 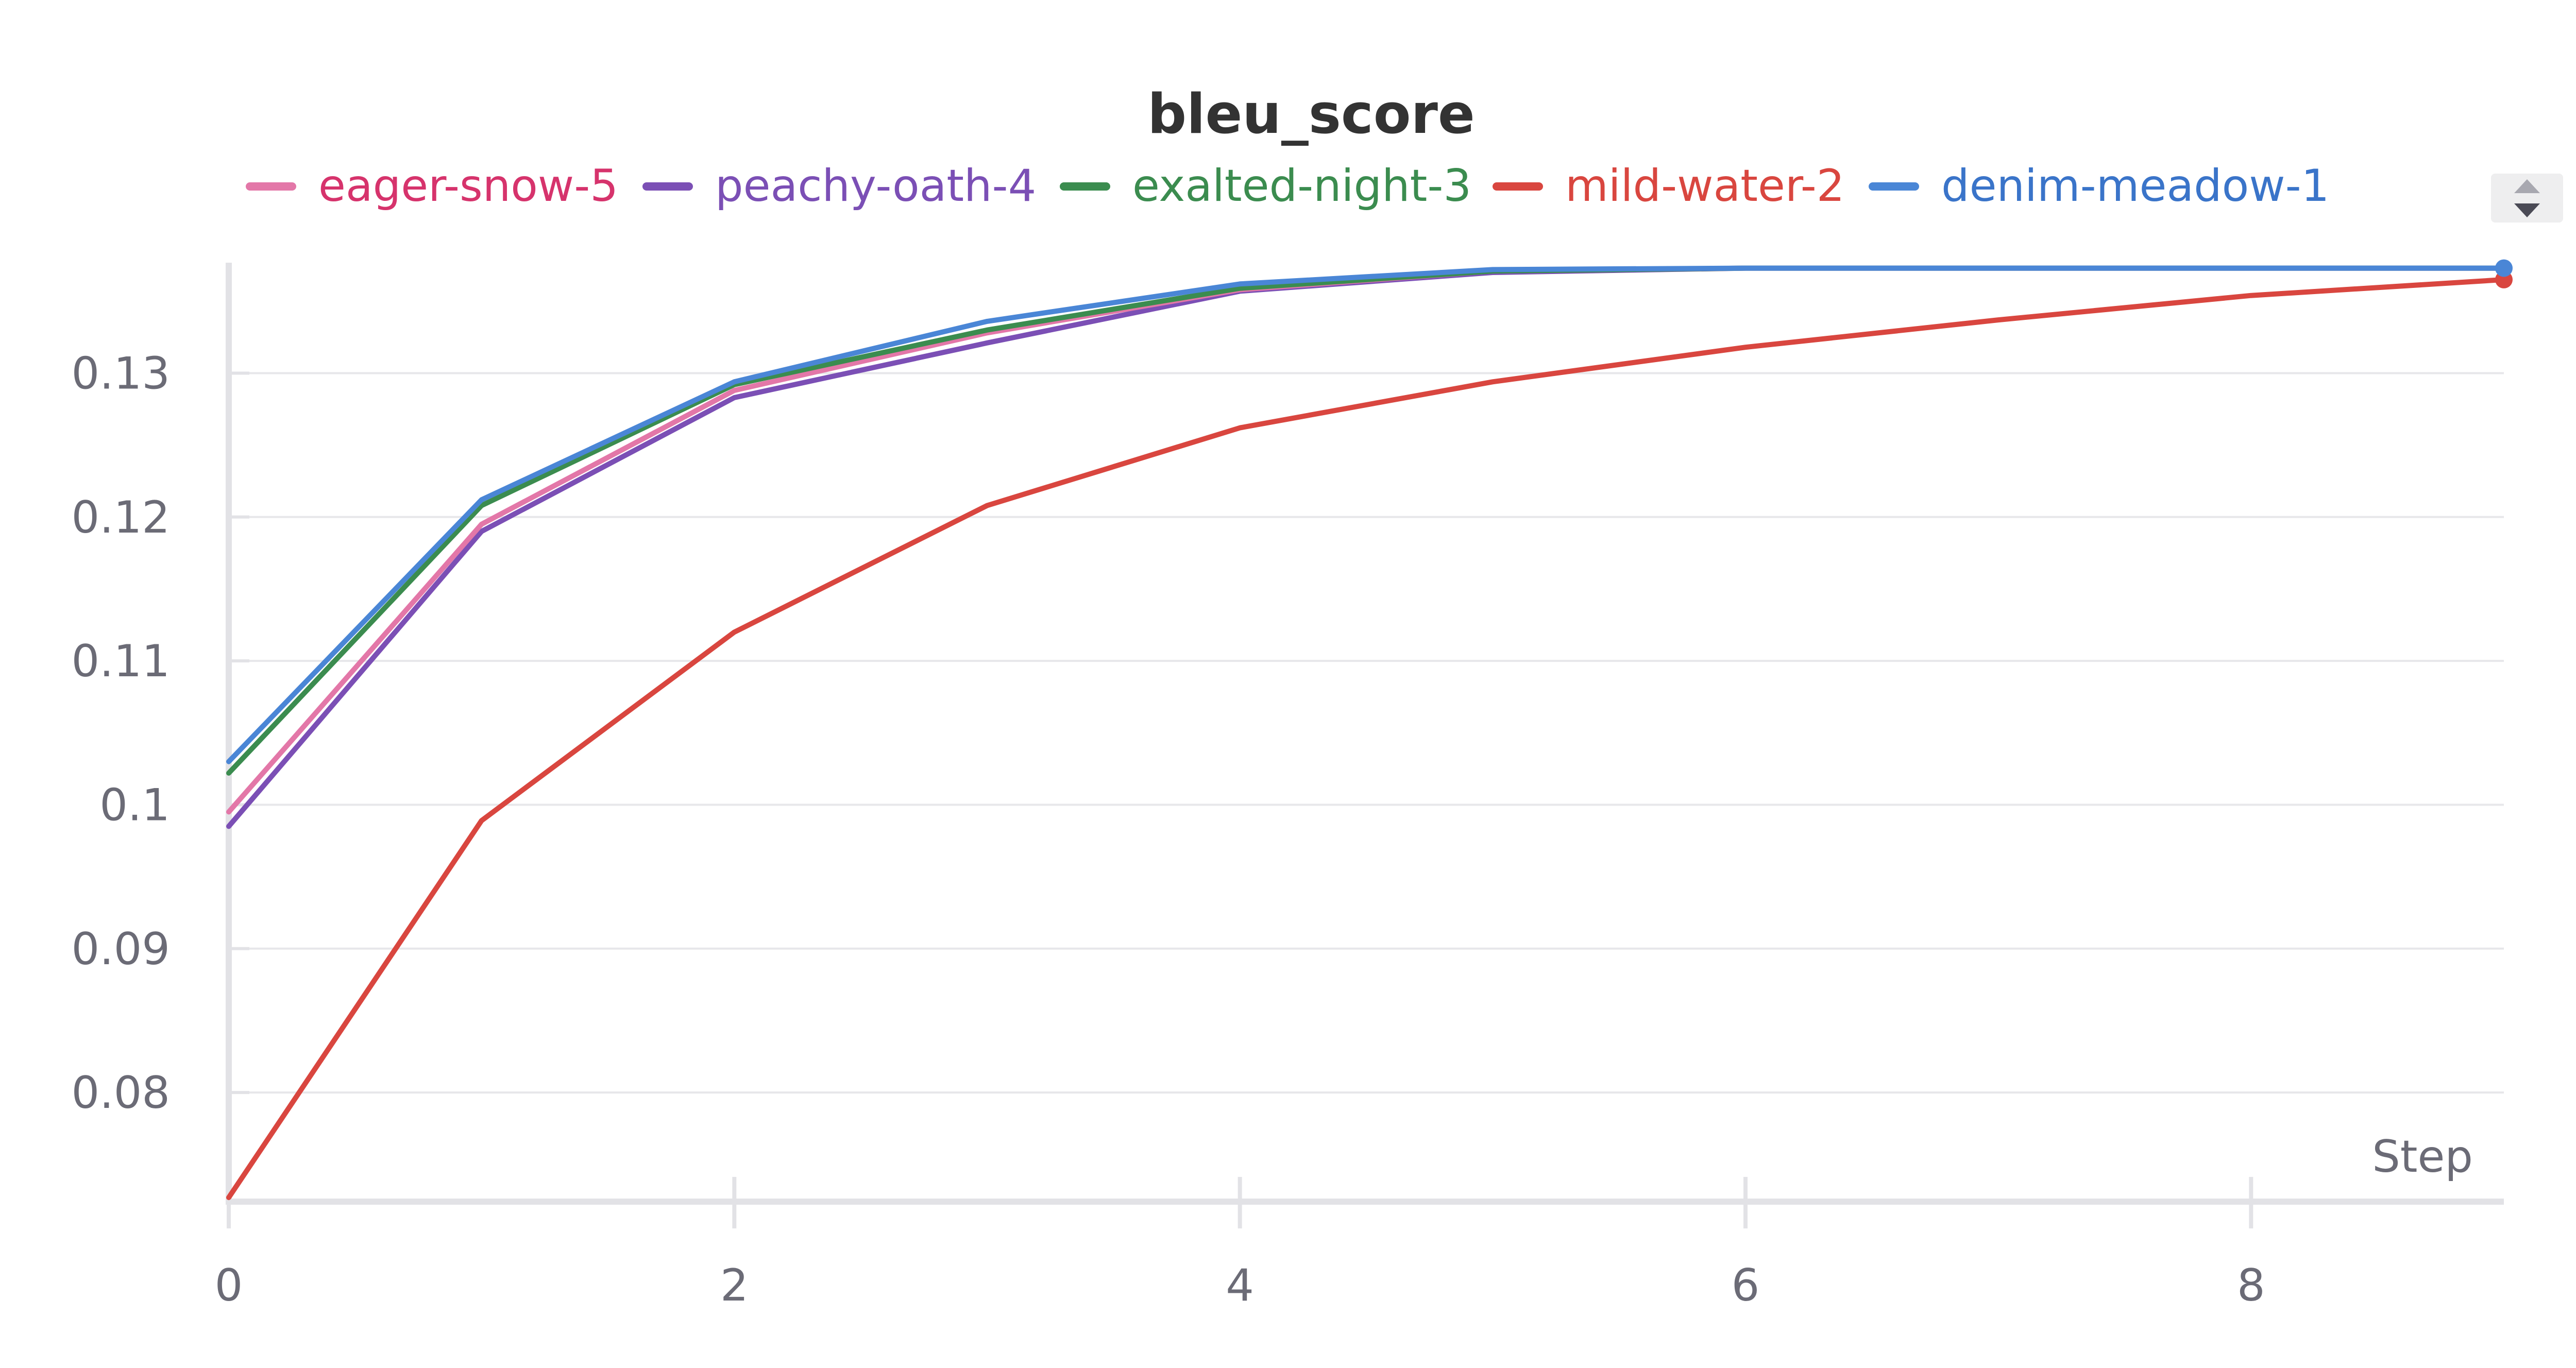 I want to click on legend-label-exalted-night-3: exalted-night-3, so click(x=1301, y=186).